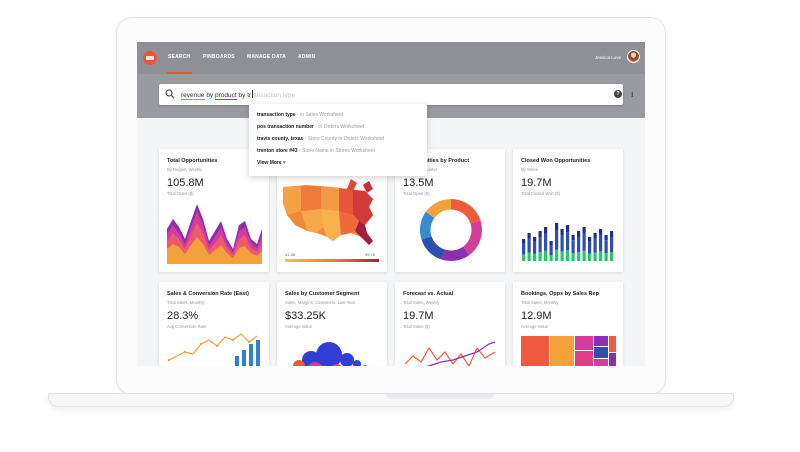  Describe the element at coordinates (339, 127) in the screenshot. I see `suggestion-source: - in Orders Worksheet` at that location.